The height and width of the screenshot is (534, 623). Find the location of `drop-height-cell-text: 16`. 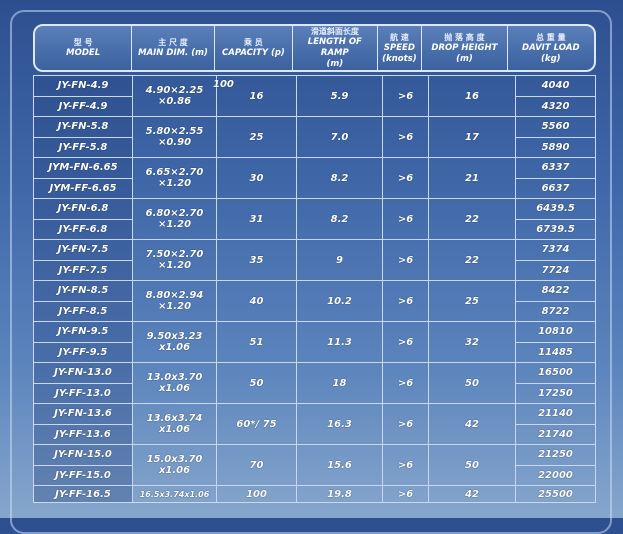

drop-height-cell-text: 16 is located at coordinates (472, 96).